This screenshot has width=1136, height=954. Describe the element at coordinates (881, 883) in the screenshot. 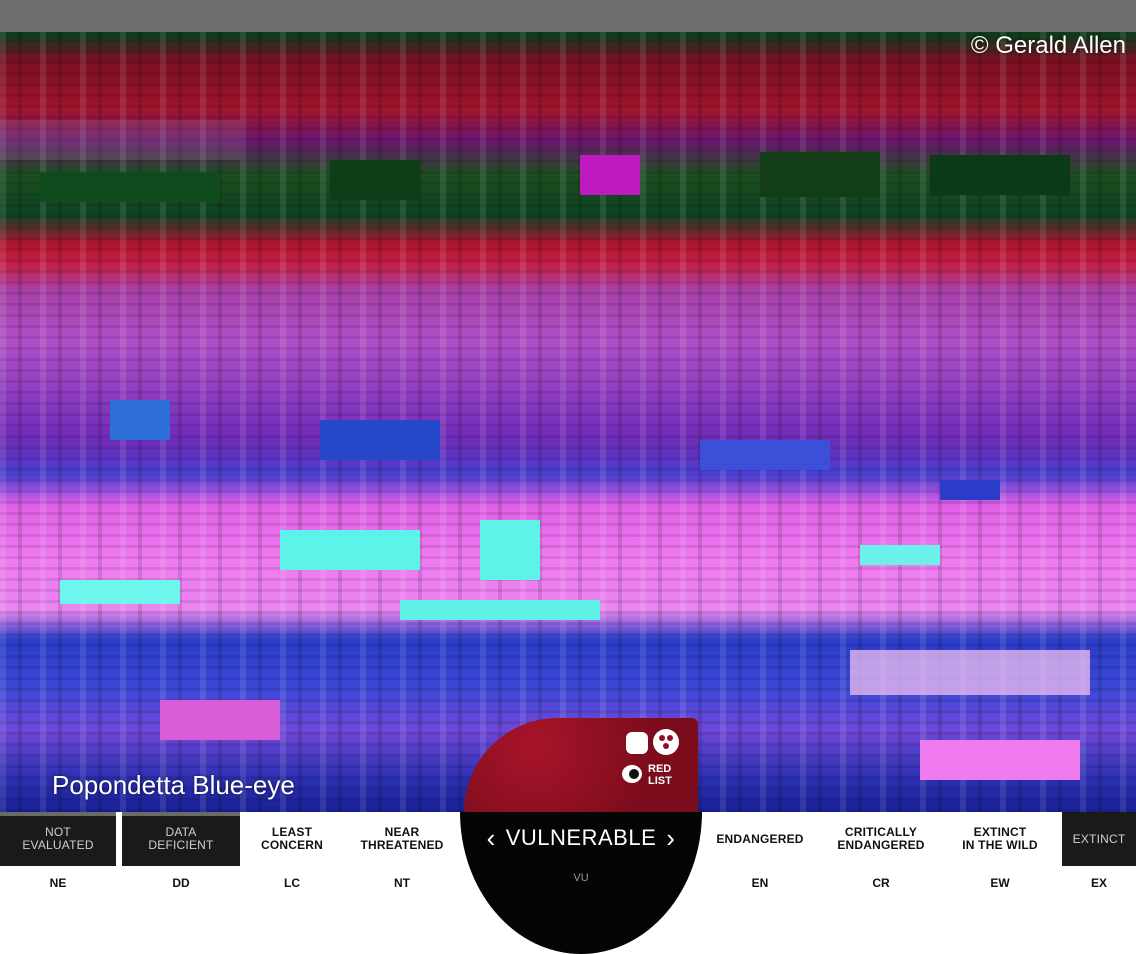

I see `category-code: CR` at that location.